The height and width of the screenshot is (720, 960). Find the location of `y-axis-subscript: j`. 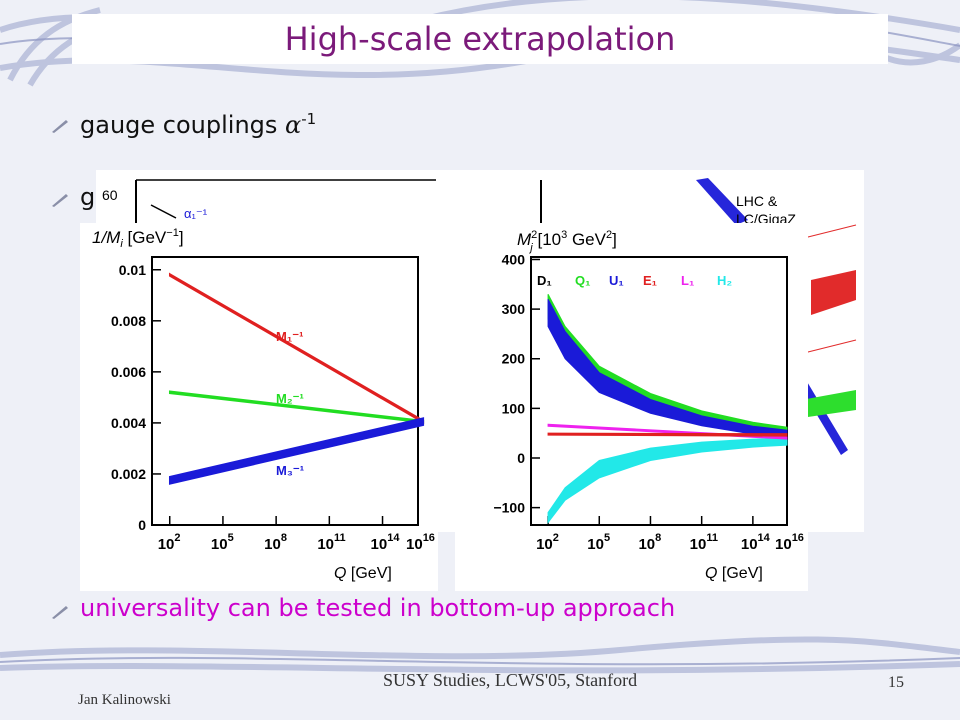

y-axis-subscript: j is located at coordinates (530, 248).